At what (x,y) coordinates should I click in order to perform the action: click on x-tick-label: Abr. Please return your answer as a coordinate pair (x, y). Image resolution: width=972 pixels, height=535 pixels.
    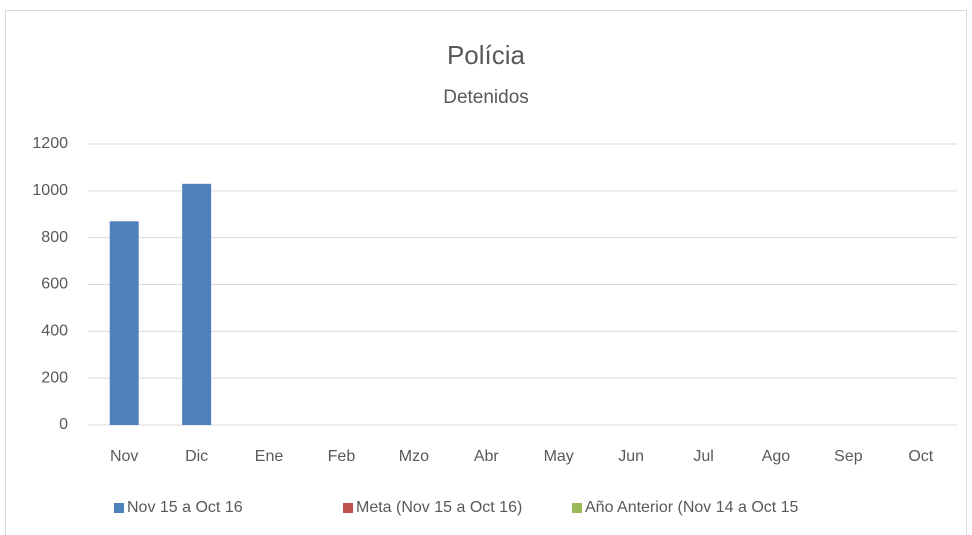
    Looking at the image, I should click on (487, 456).